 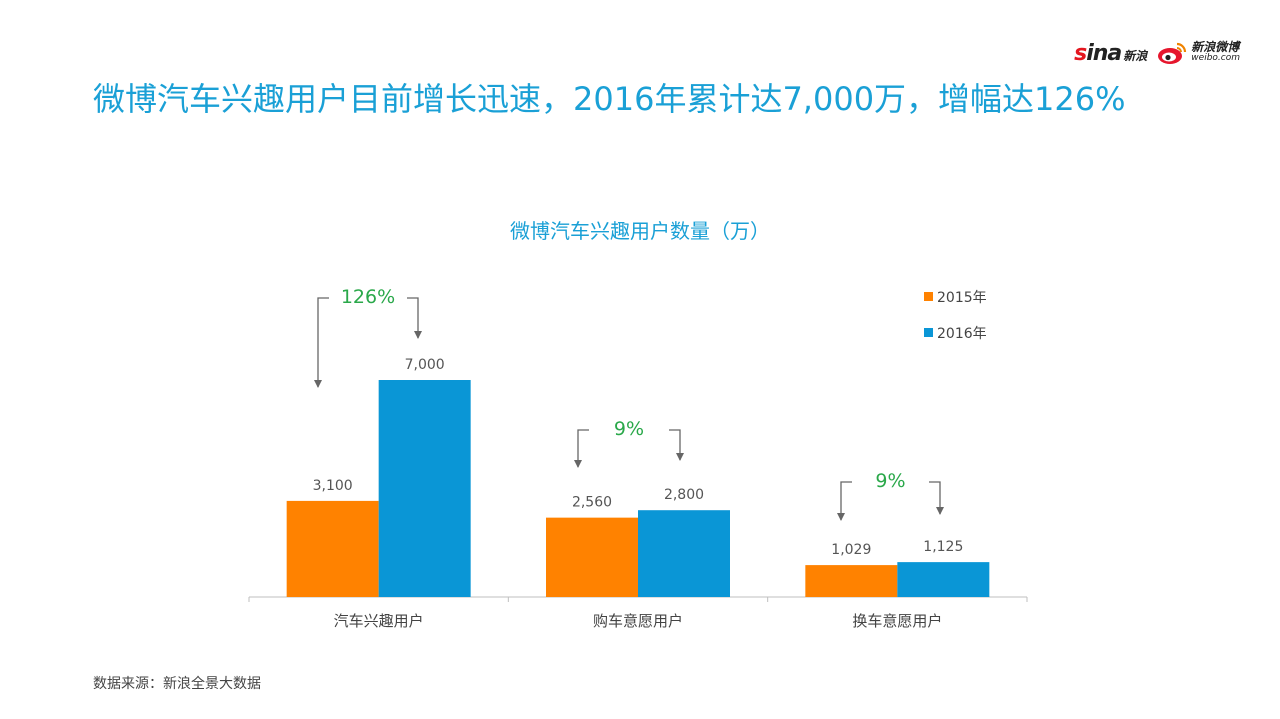 I want to click on x-tick-label: 换车意愿用户, so click(x=897, y=621).